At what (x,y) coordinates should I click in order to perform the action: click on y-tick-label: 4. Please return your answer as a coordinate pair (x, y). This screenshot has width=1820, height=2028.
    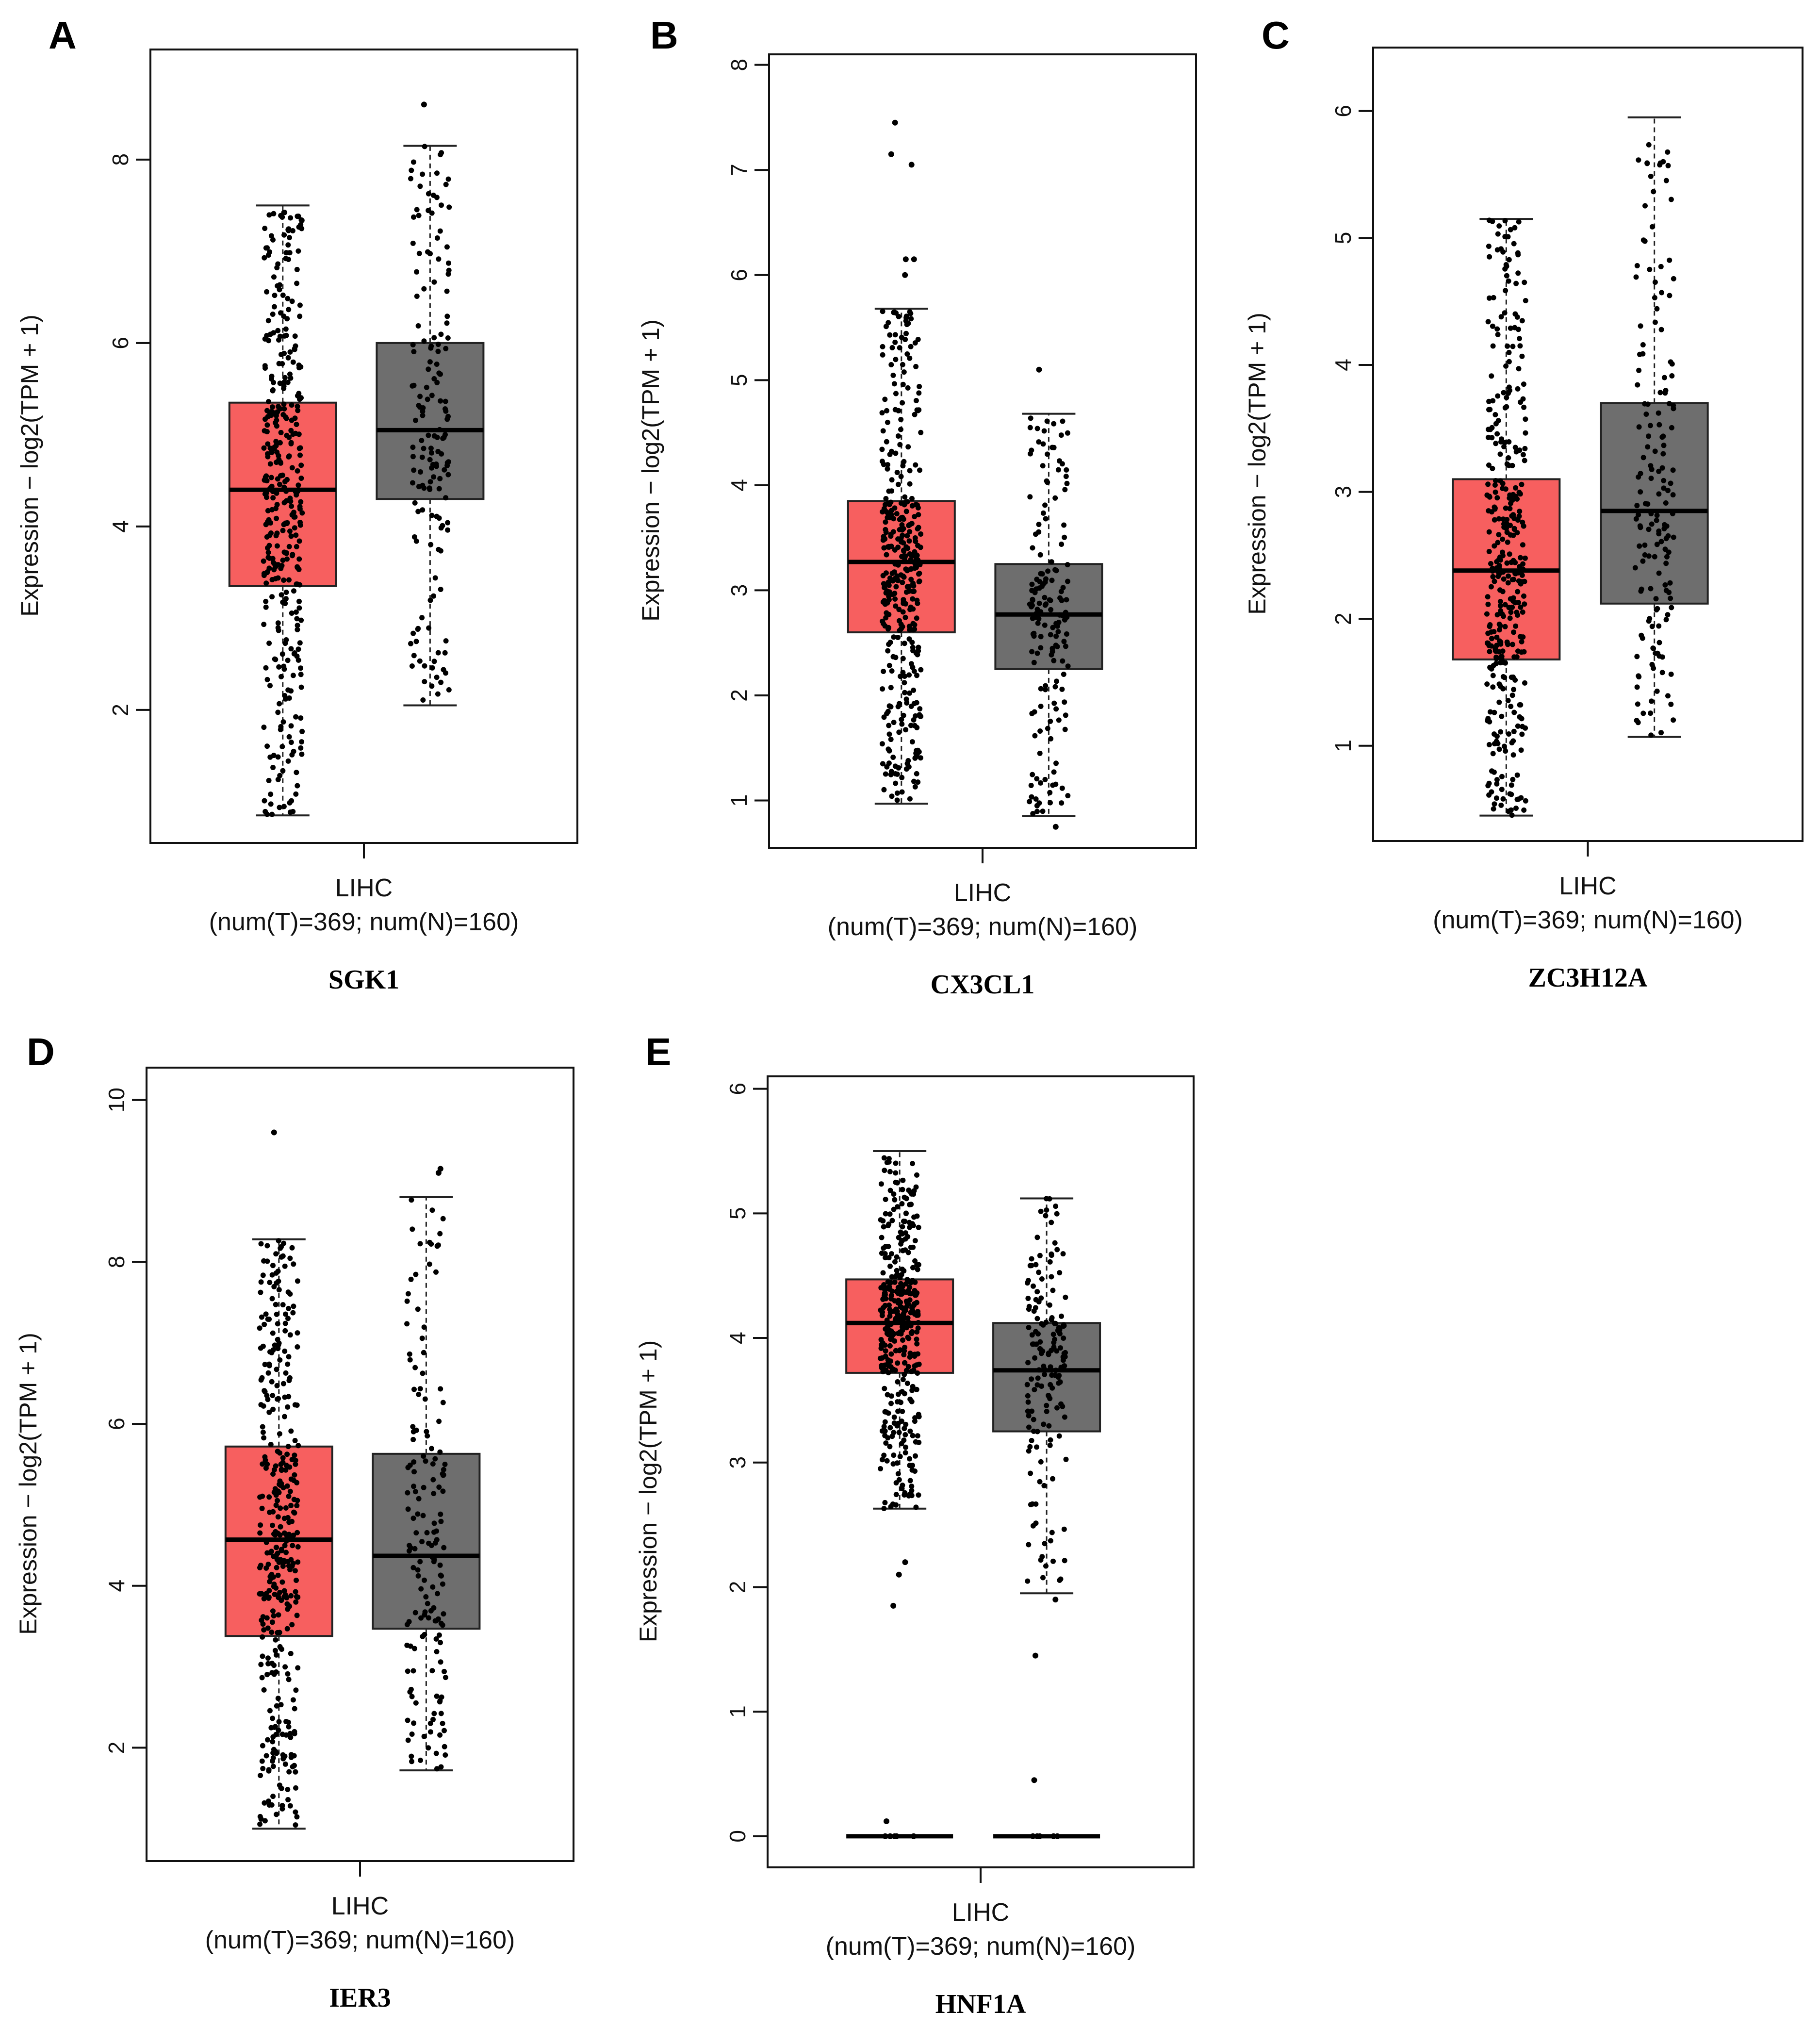
    Looking at the image, I should click on (1343, 365).